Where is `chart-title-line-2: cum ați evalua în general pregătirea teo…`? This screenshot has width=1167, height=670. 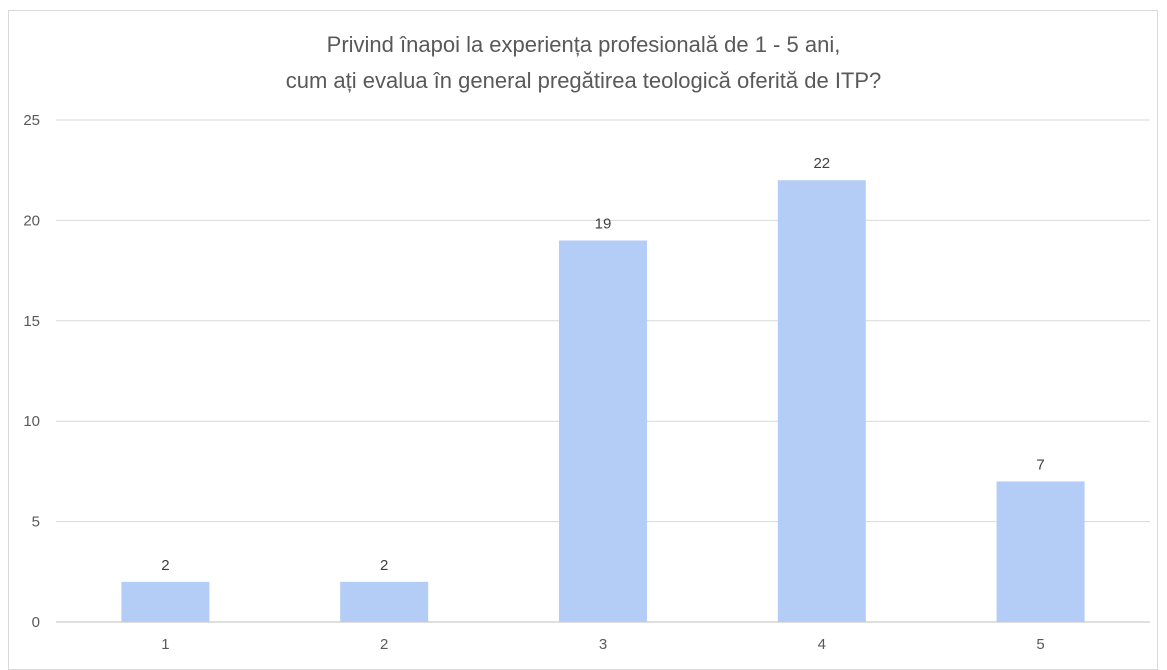 chart-title-line-2: cum ați evalua în general pregătirea teo… is located at coordinates (583, 80).